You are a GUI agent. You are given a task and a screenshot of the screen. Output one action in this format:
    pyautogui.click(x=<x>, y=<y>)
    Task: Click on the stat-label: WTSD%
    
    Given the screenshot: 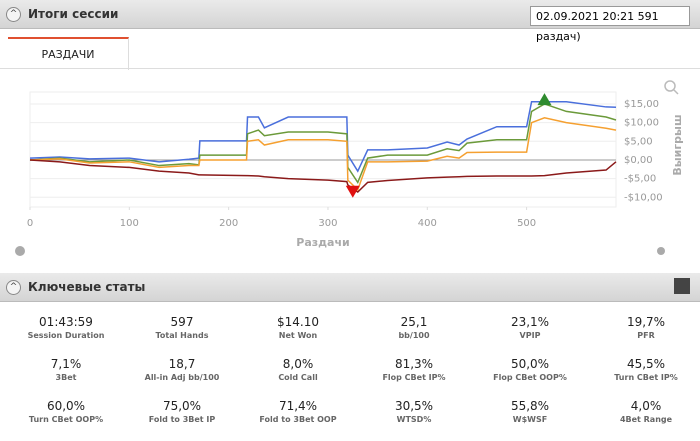 What is the action you would take?
    pyautogui.click(x=414, y=419)
    